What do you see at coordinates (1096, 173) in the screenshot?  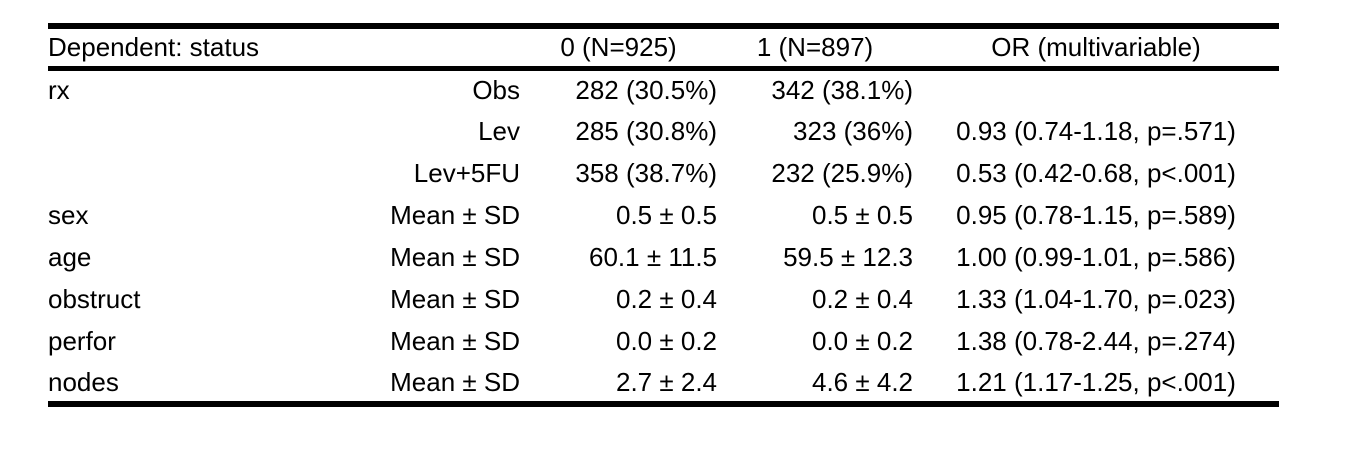 I see `or-value: 0.53 (0.42-0.68, p<.001)` at bounding box center [1096, 173].